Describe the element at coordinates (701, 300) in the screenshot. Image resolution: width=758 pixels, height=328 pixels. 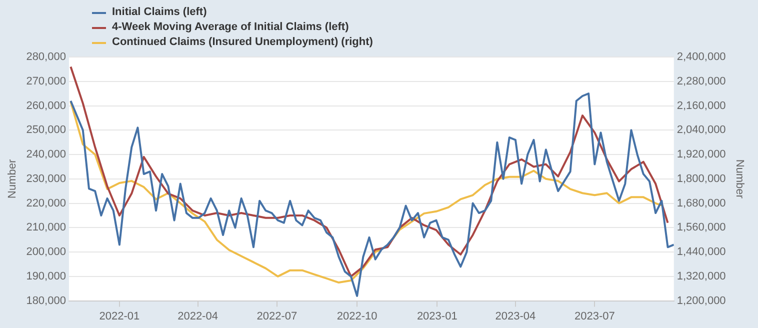
I see `y2-tick-label: 1,200,000` at that location.